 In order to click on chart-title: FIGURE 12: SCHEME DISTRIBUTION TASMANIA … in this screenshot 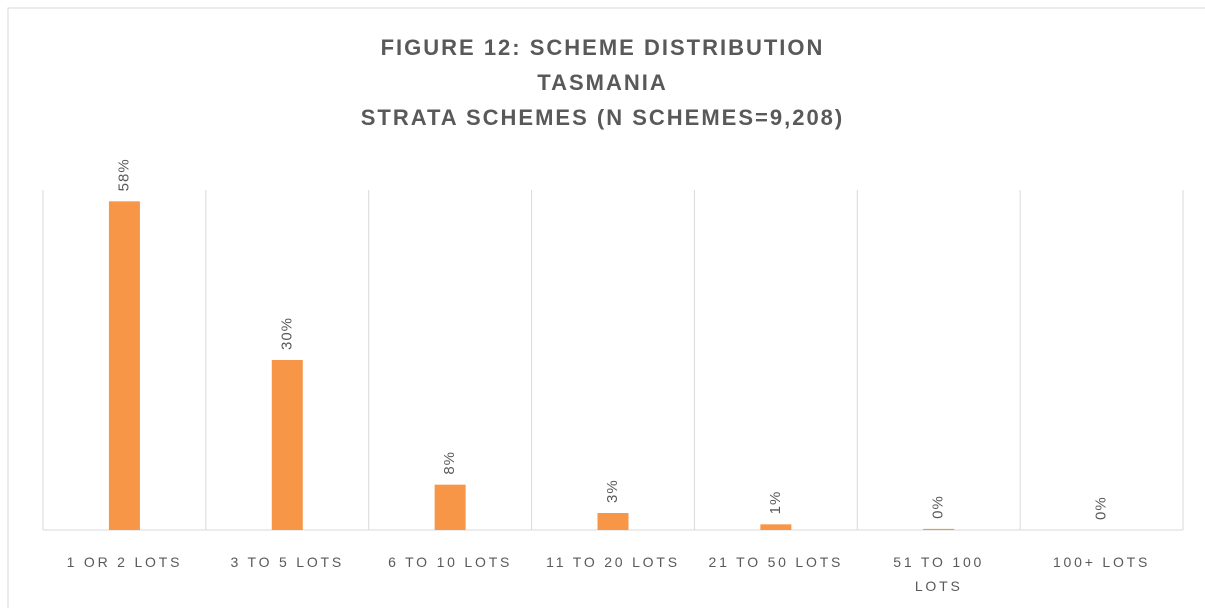, I will do `click(602, 82)`.